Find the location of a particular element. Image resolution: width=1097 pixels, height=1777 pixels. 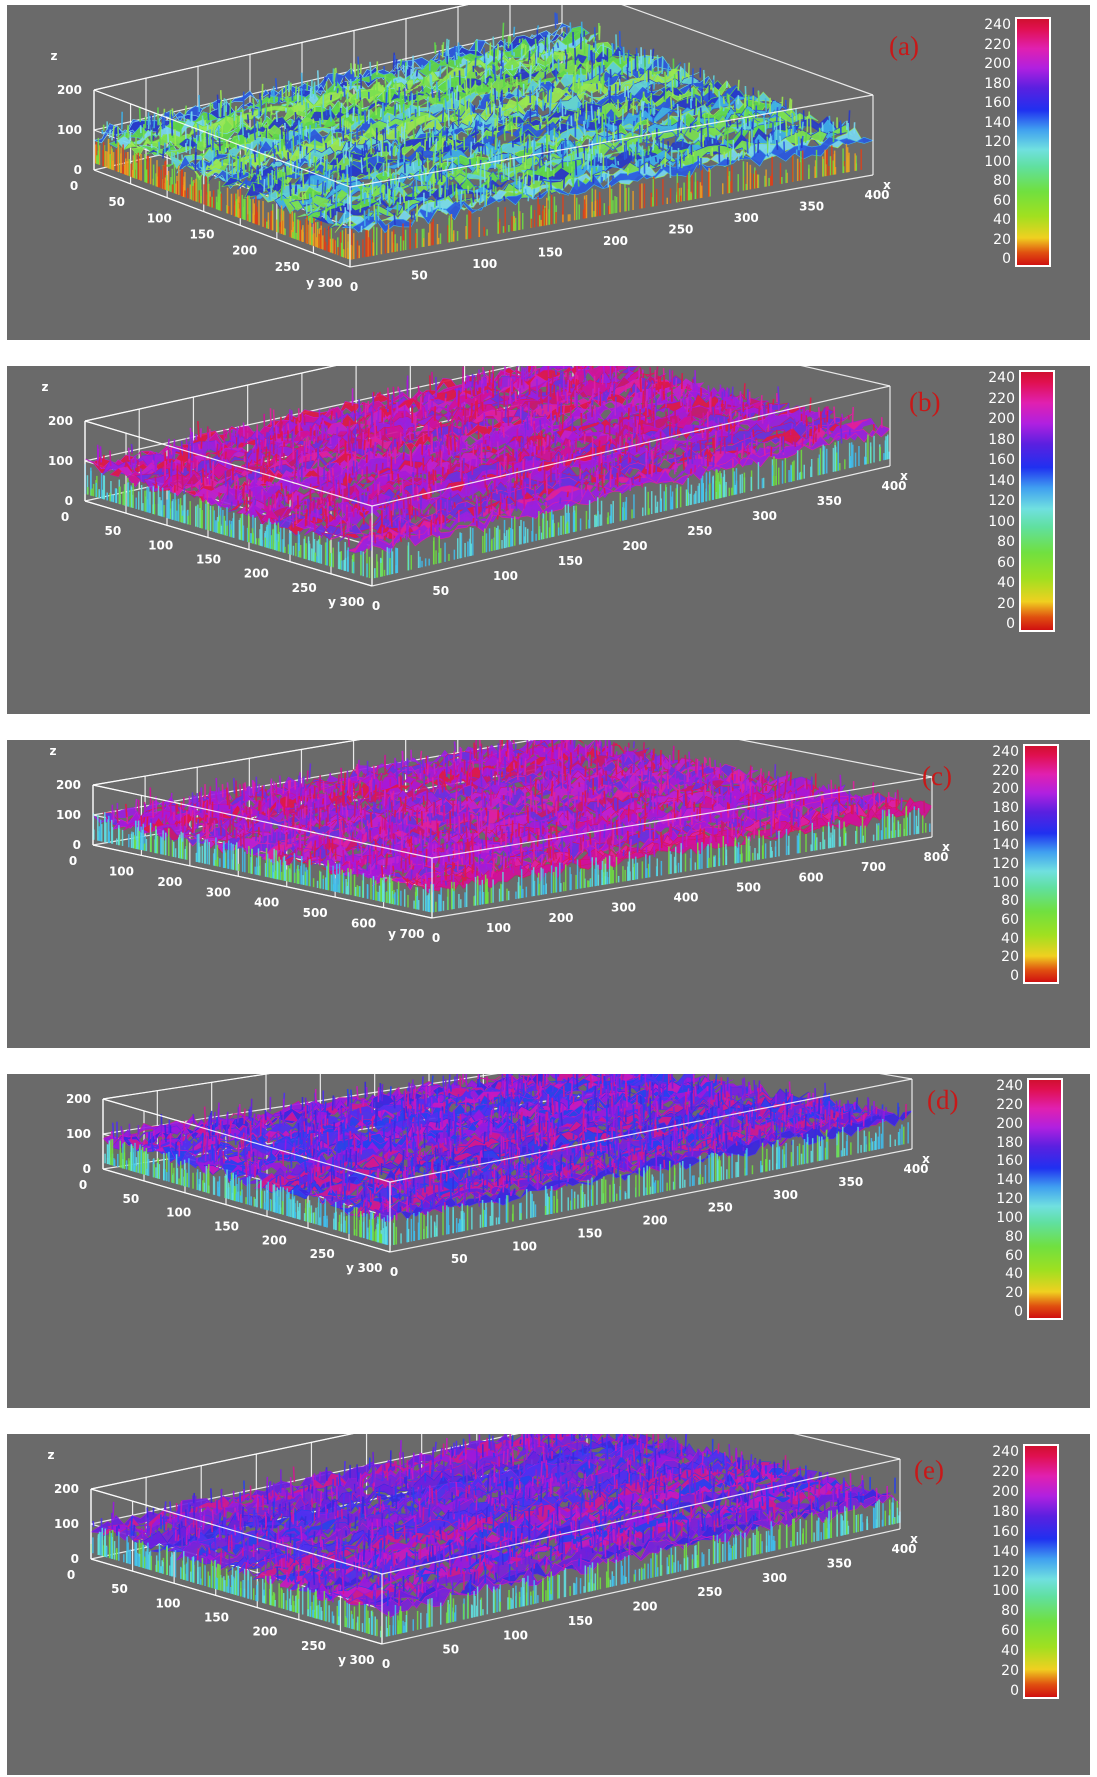

colorbar-tick-label: 80 is located at coordinates (1006, 542).